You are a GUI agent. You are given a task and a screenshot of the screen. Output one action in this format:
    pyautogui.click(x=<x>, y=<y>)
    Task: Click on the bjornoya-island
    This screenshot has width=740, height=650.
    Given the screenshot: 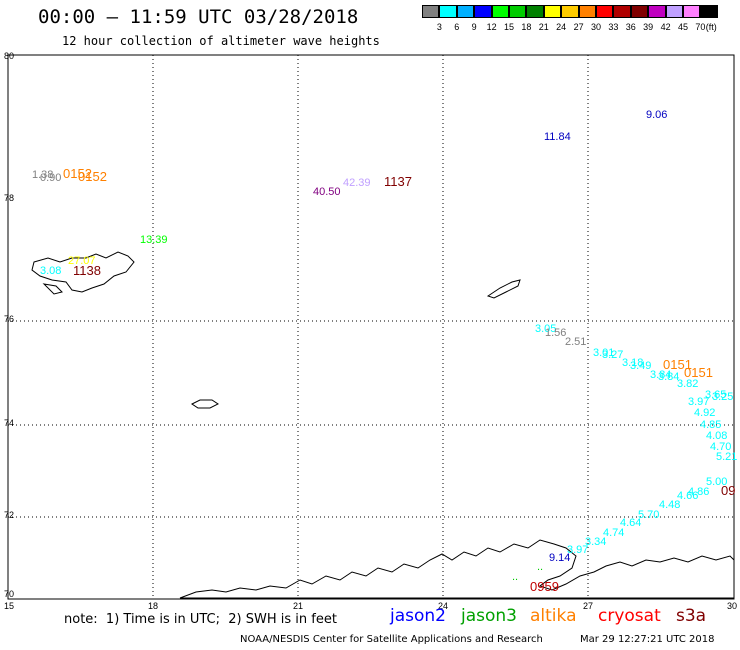 What is the action you would take?
    pyautogui.click(x=205, y=404)
    